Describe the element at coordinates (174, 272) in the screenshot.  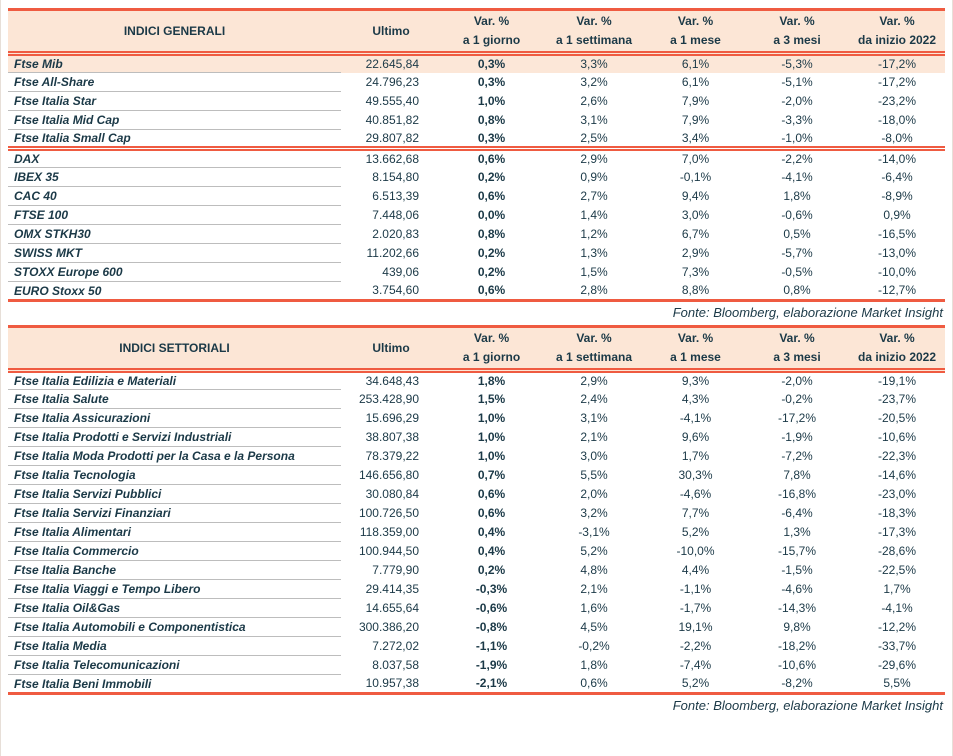
I see `index-name: STOXX Europe 600` at that location.